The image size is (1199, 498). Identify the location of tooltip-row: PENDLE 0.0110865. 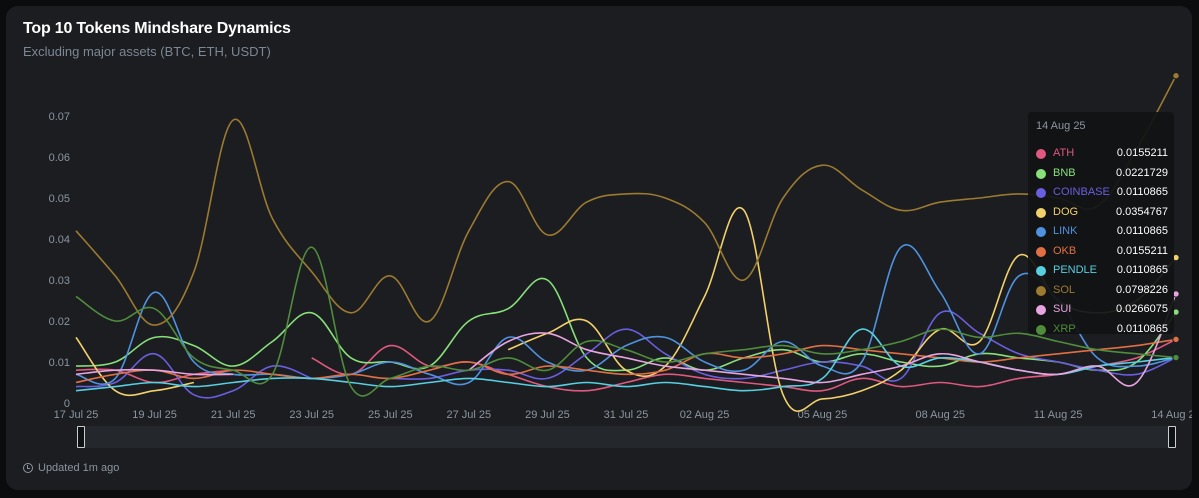
(1102, 272).